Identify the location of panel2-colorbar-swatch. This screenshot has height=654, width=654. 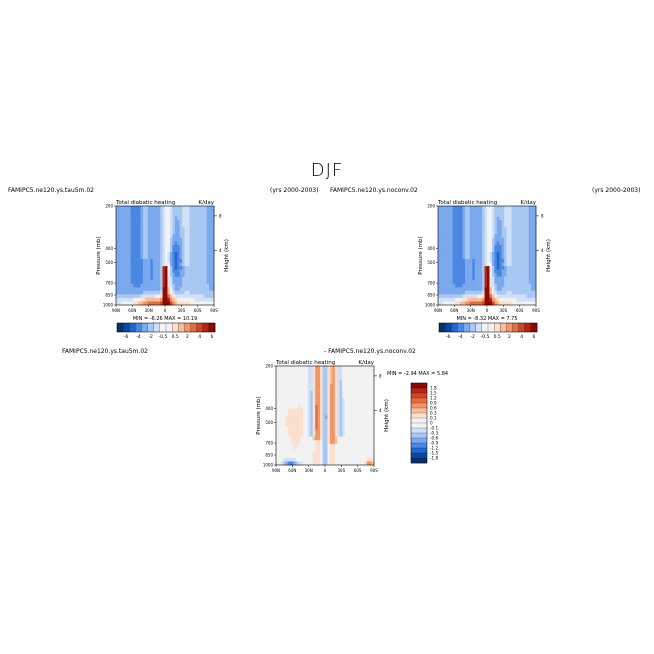
(503, 327).